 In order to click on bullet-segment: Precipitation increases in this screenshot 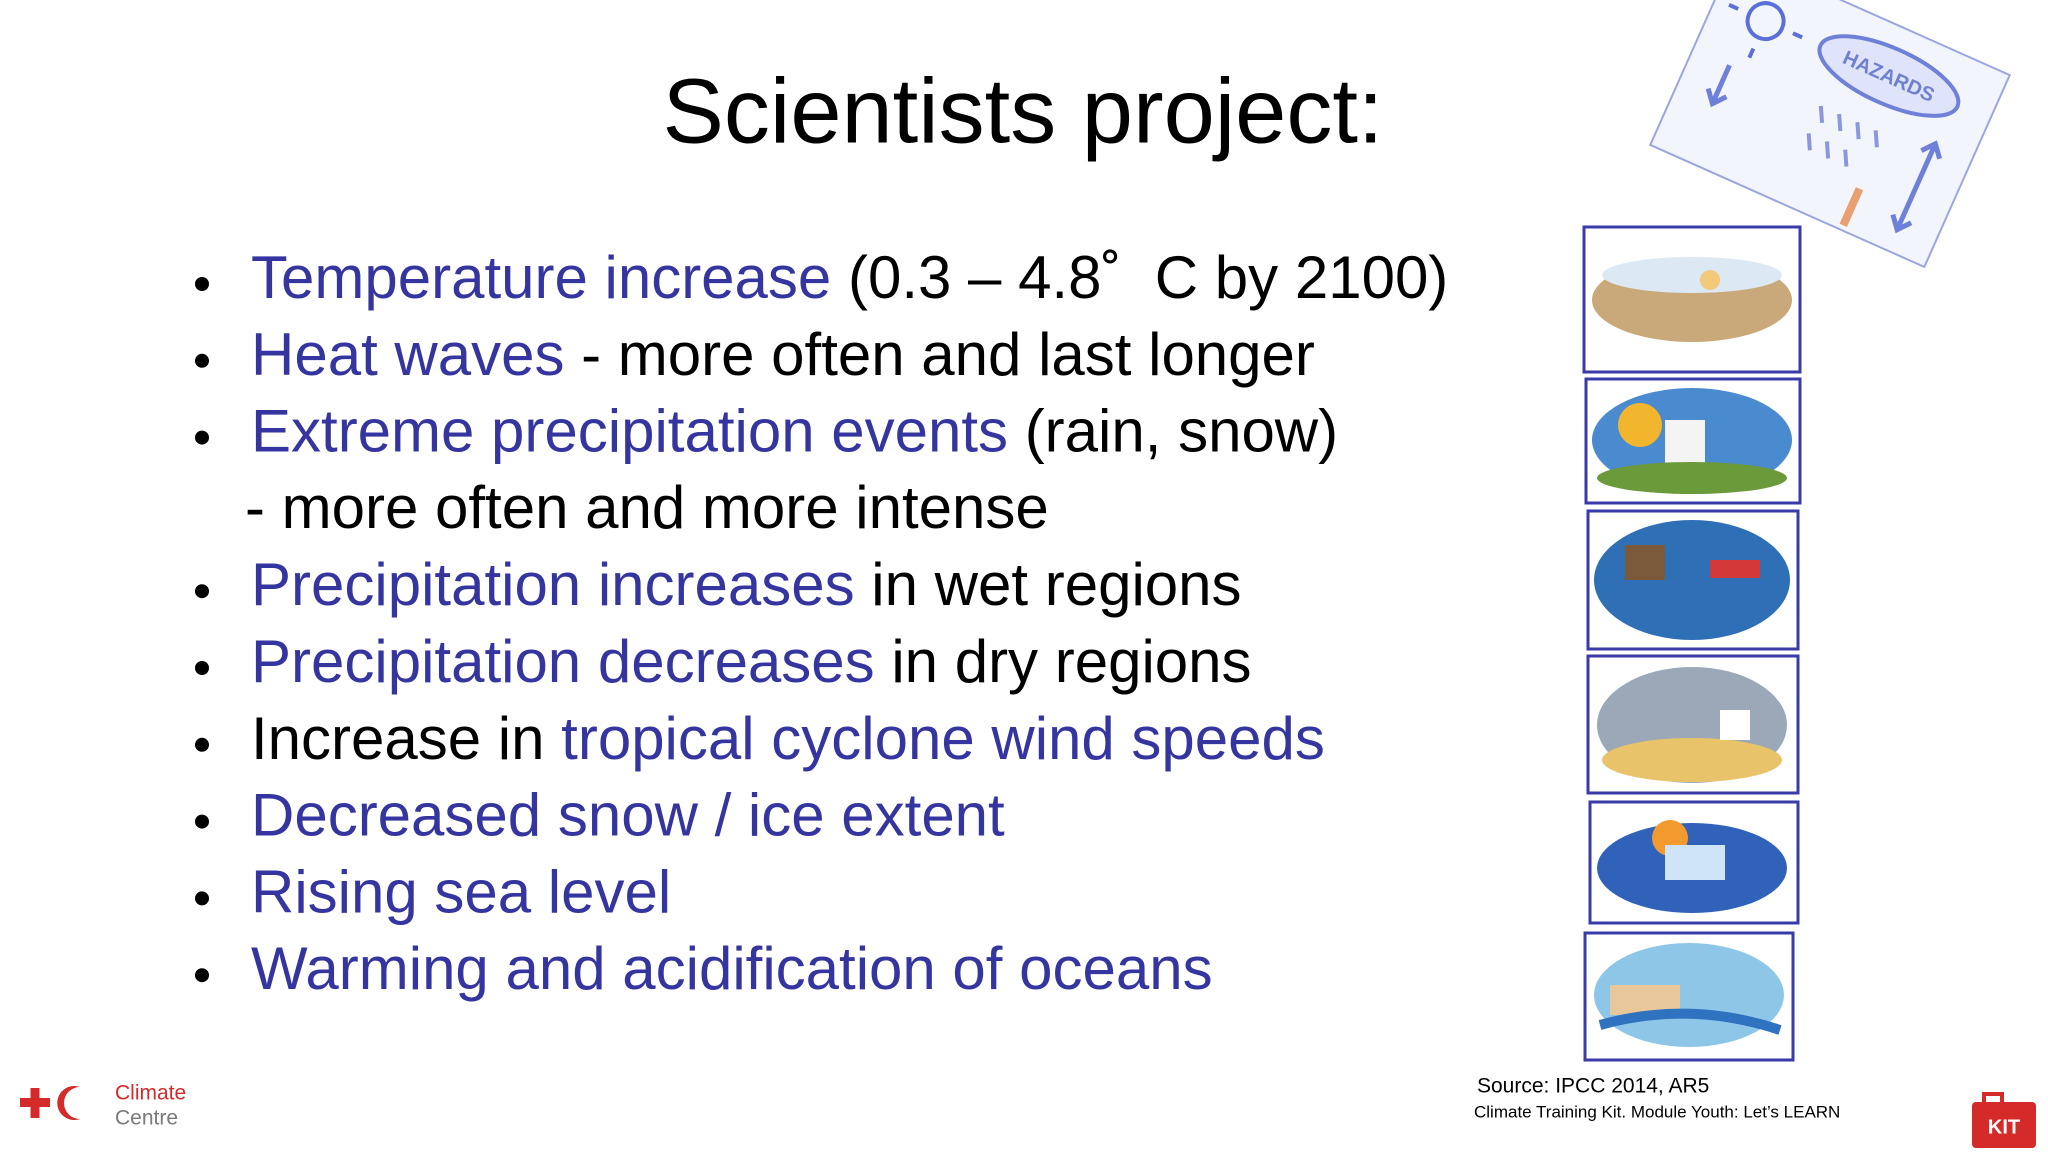, I will do `click(553, 584)`.